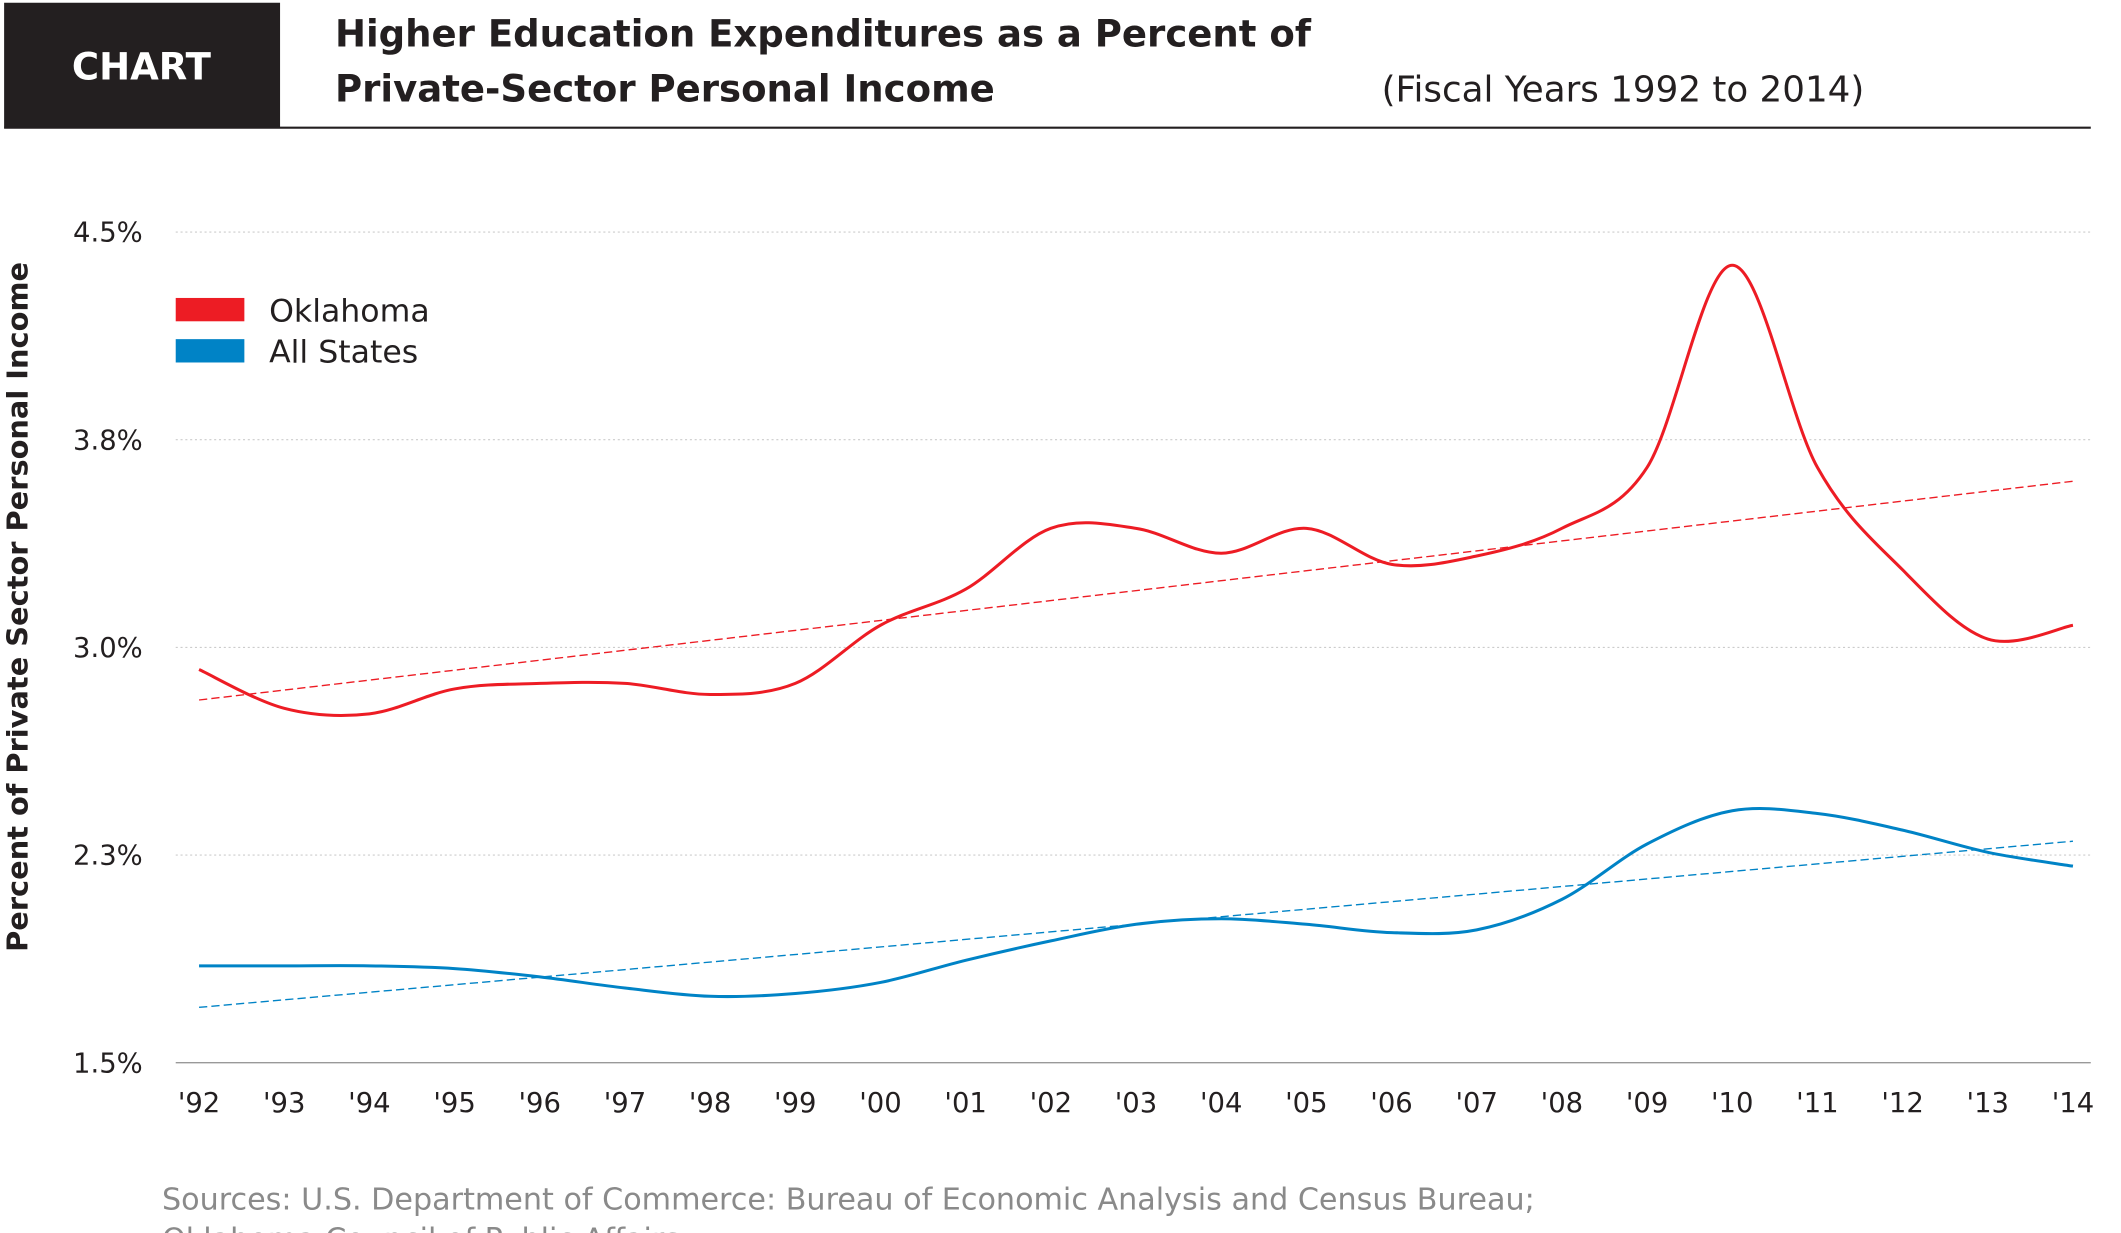 The height and width of the screenshot is (1233, 2121). Describe the element at coordinates (1306, 1103) in the screenshot. I see `x-tick-label: '05` at that location.